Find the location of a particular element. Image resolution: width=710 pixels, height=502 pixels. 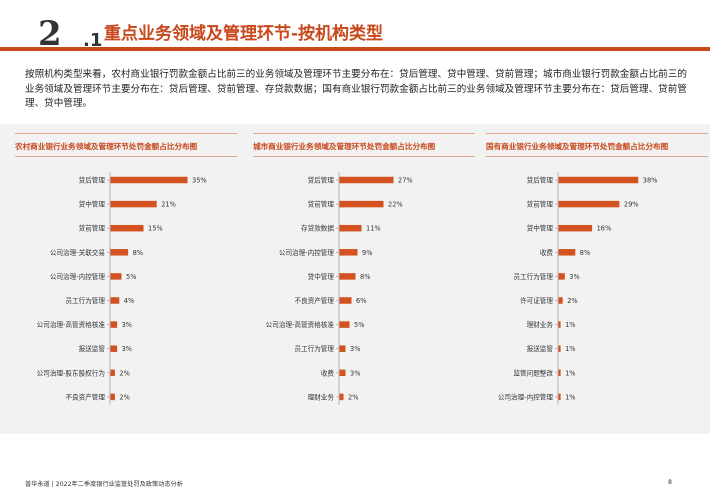

chart-title: 国有商业银行业务领域及管理环节处罚金额占比分布图 is located at coordinates (577, 146).